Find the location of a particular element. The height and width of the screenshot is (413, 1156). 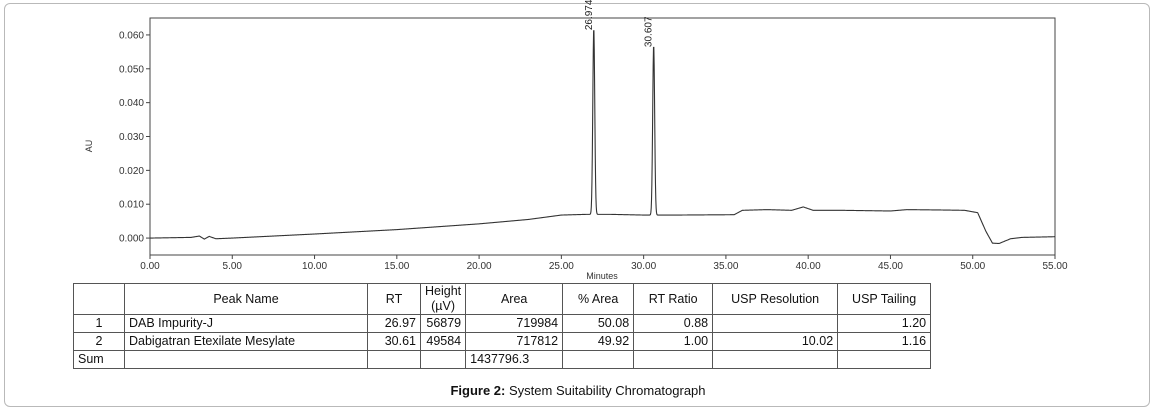

cell-percent-area: 50.08 is located at coordinates (598, 323).